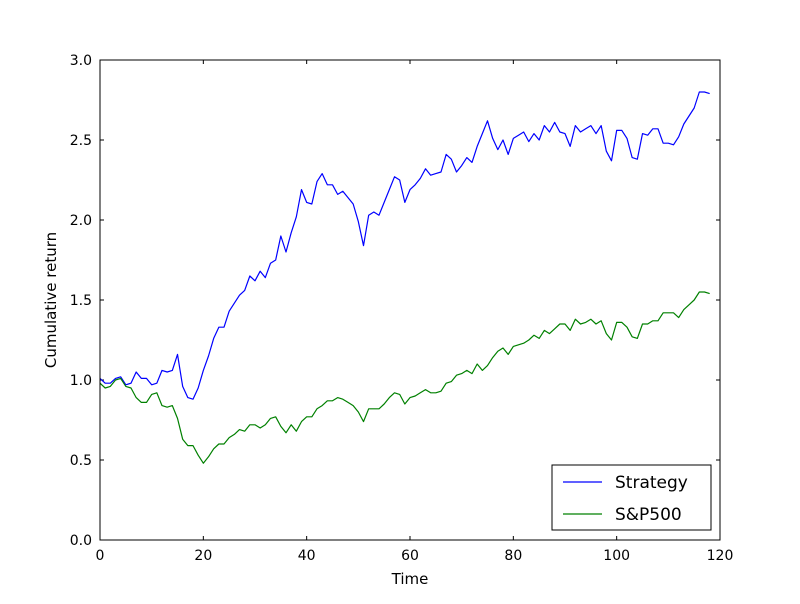 This screenshot has width=800, height=604. Describe the element at coordinates (720, 556) in the screenshot. I see `x-tick-label: 120` at that location.